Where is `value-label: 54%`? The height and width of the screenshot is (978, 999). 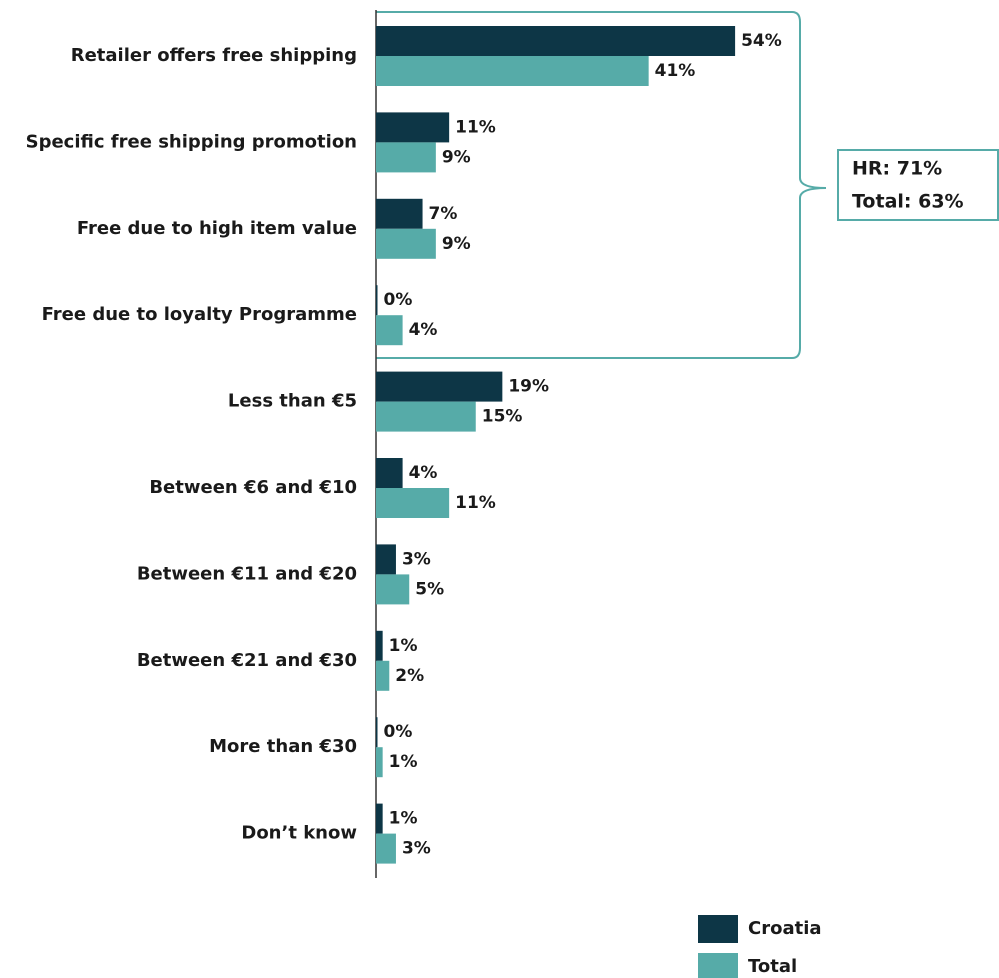 value-label: 54% is located at coordinates (761, 41).